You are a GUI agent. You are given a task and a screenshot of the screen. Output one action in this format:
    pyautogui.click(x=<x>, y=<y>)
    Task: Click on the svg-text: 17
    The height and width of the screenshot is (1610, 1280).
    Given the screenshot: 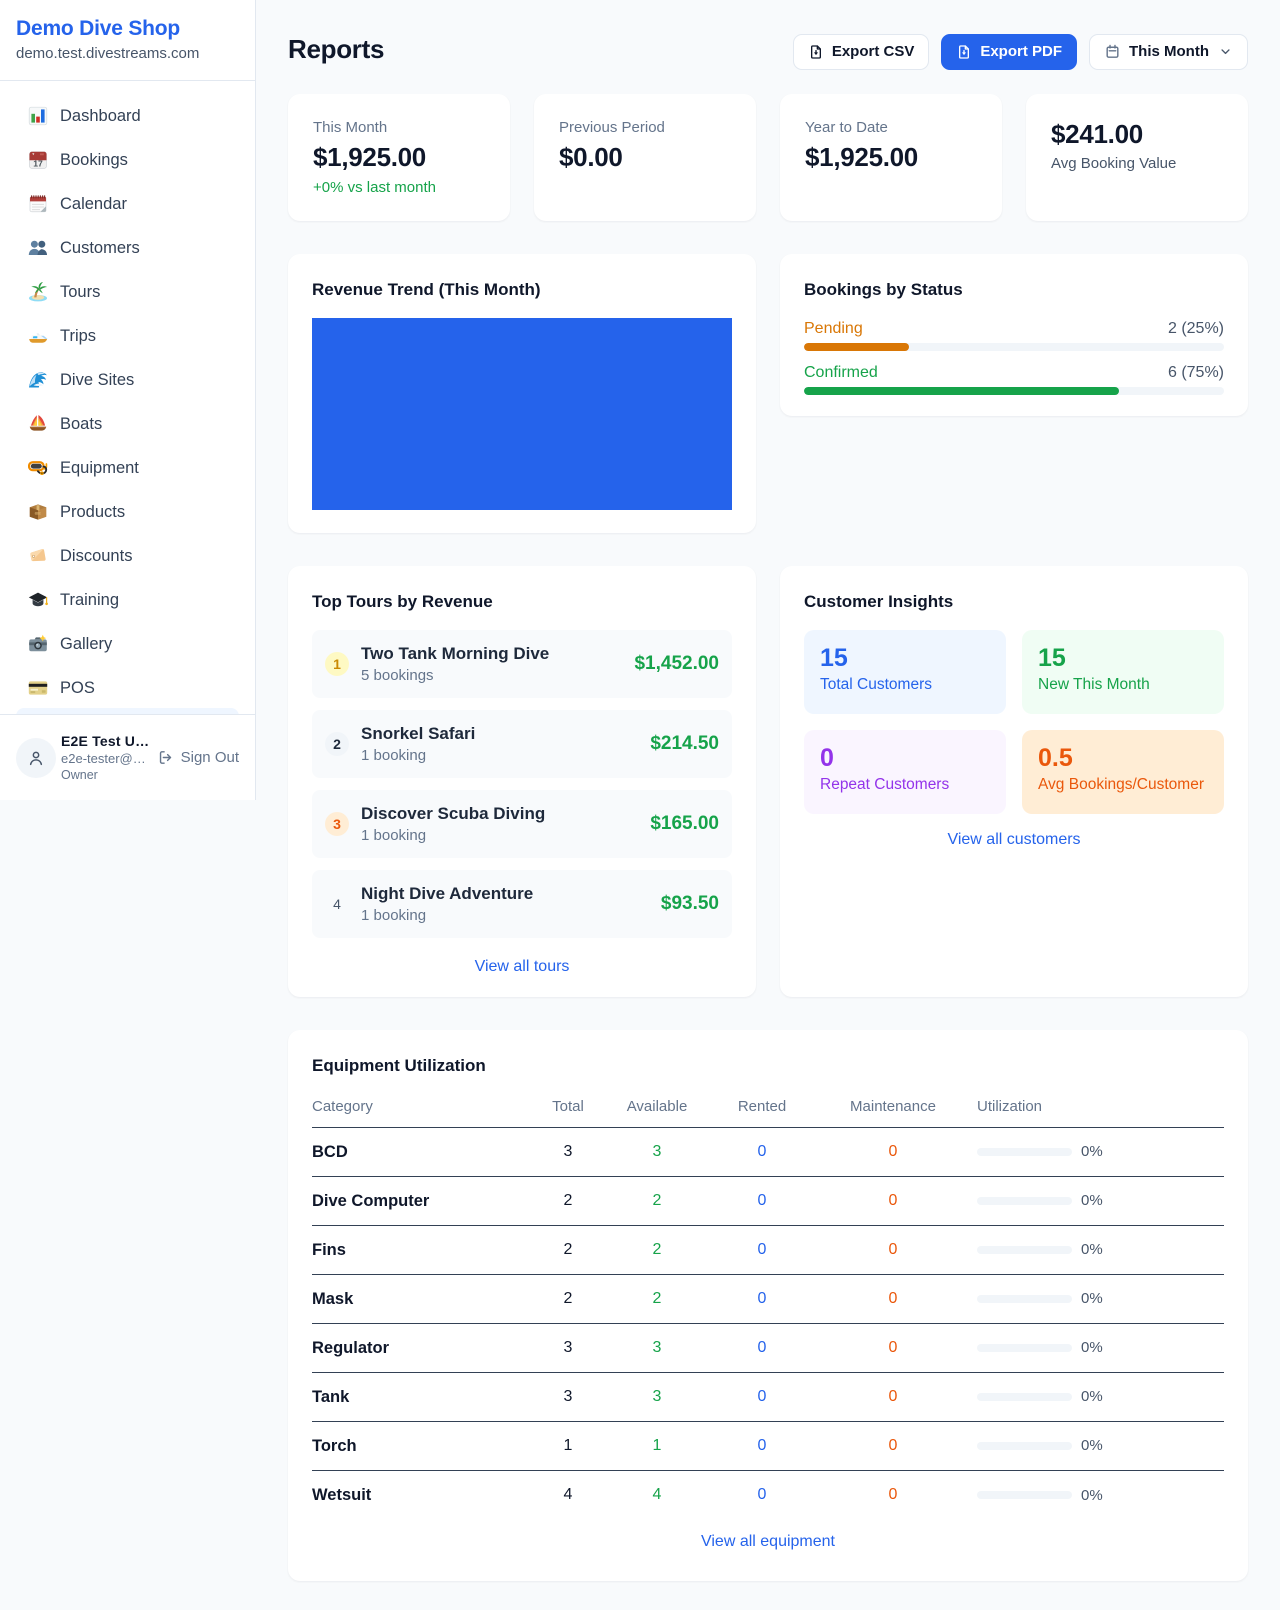 What is the action you would take?
    pyautogui.click(x=38, y=163)
    